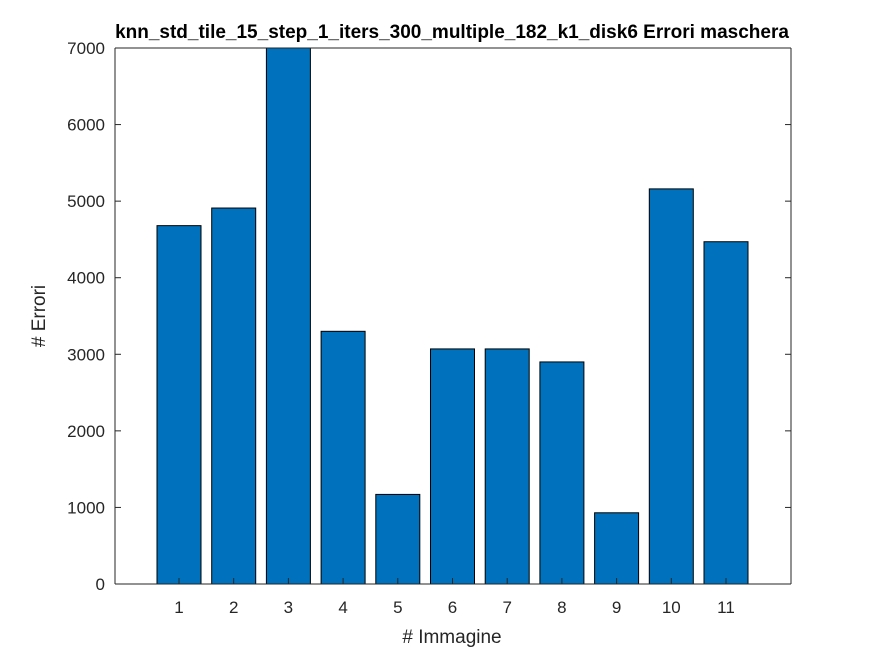  Describe the element at coordinates (288, 607) in the screenshot. I see `x-tick-label-3: 3` at that location.